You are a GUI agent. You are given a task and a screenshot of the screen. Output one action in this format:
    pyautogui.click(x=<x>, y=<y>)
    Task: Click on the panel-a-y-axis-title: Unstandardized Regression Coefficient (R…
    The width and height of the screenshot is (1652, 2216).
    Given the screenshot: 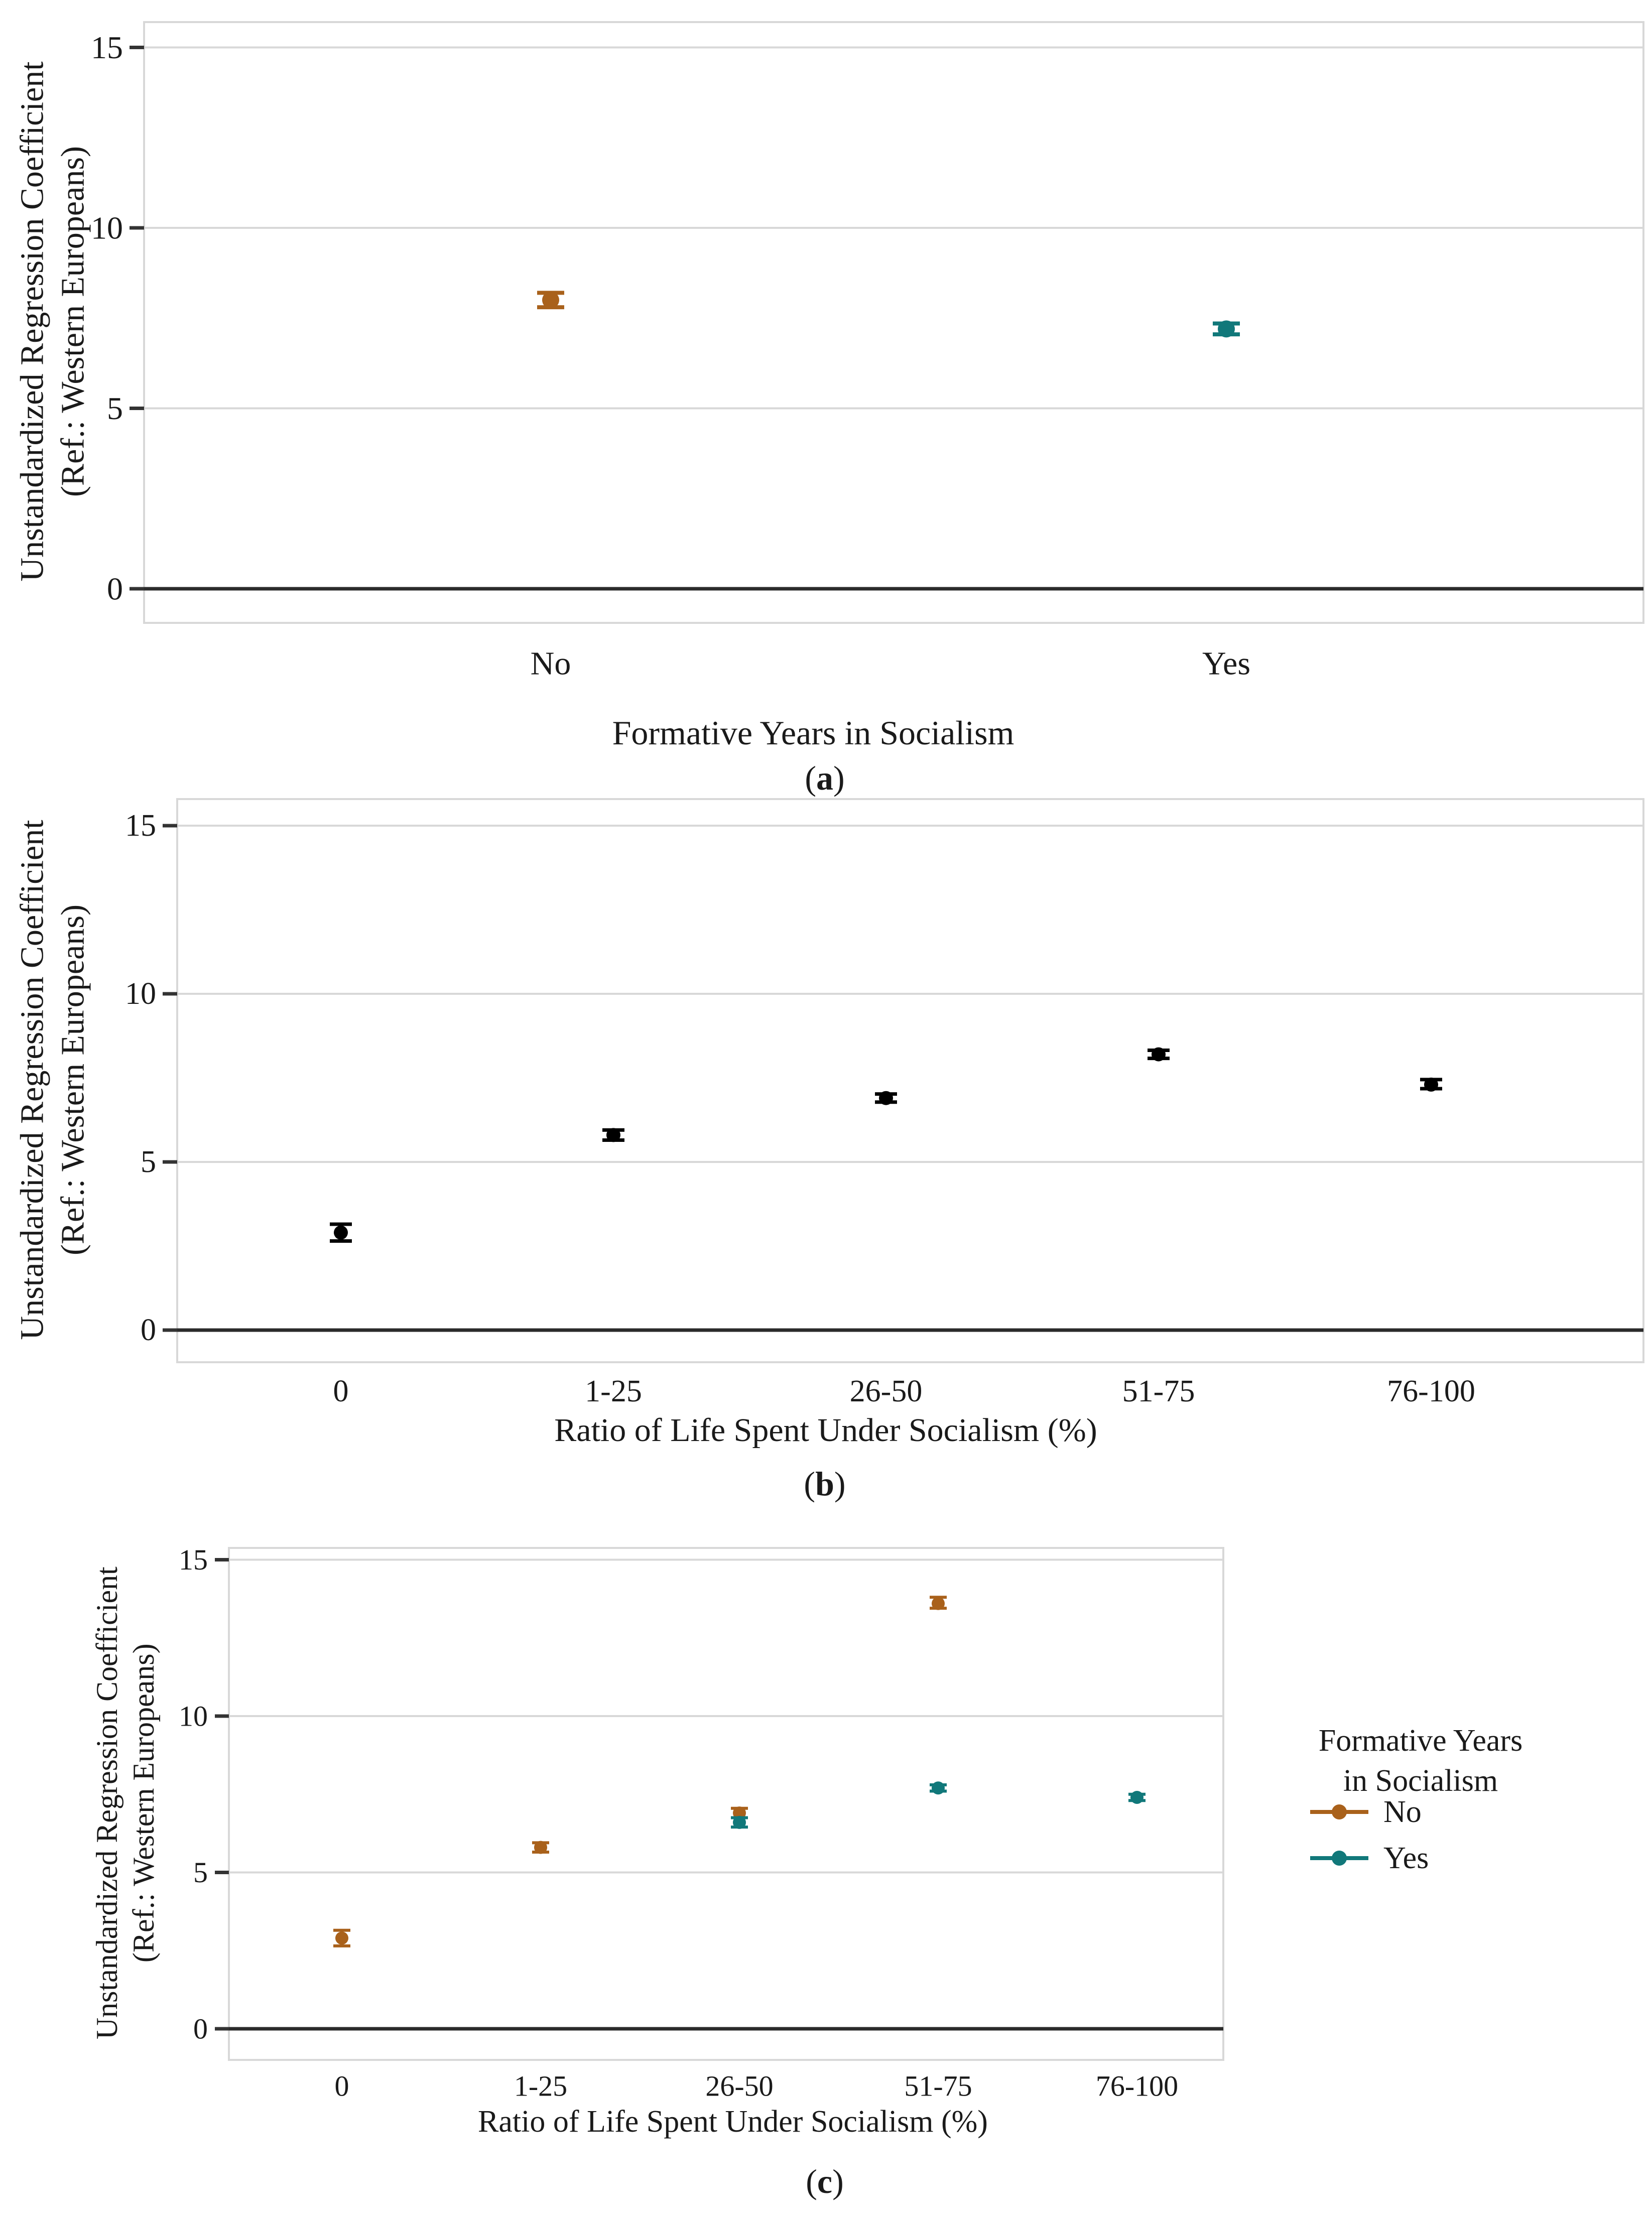 What is the action you would take?
    pyautogui.click(x=52, y=336)
    